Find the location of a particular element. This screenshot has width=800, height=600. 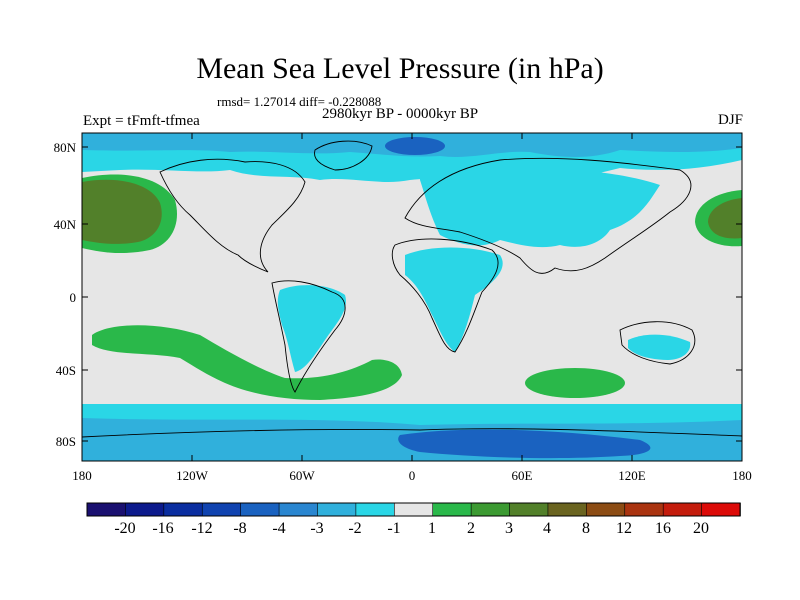

colorbar-label: 8 is located at coordinates (586, 528).